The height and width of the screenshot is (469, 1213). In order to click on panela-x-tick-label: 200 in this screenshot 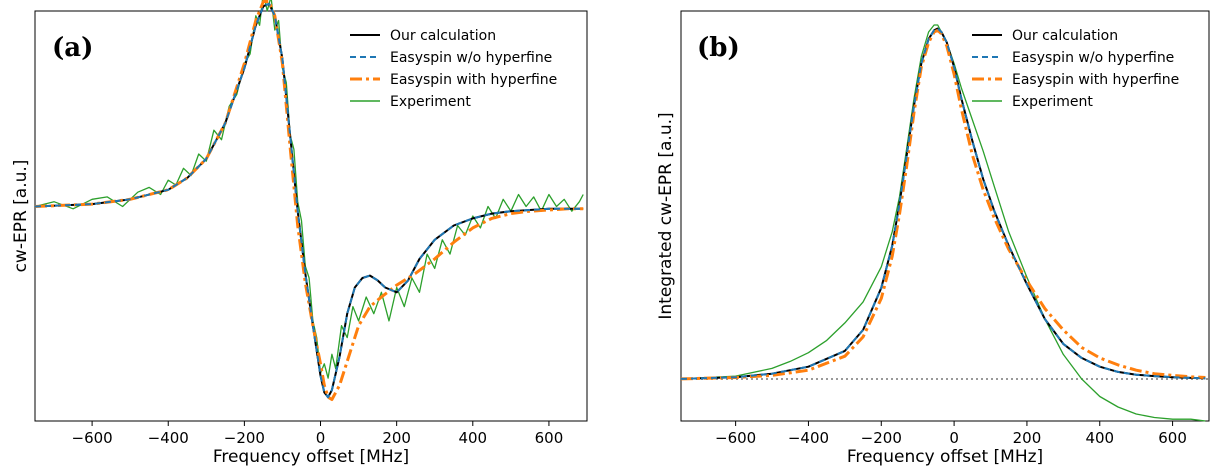, I will do `click(396, 438)`.